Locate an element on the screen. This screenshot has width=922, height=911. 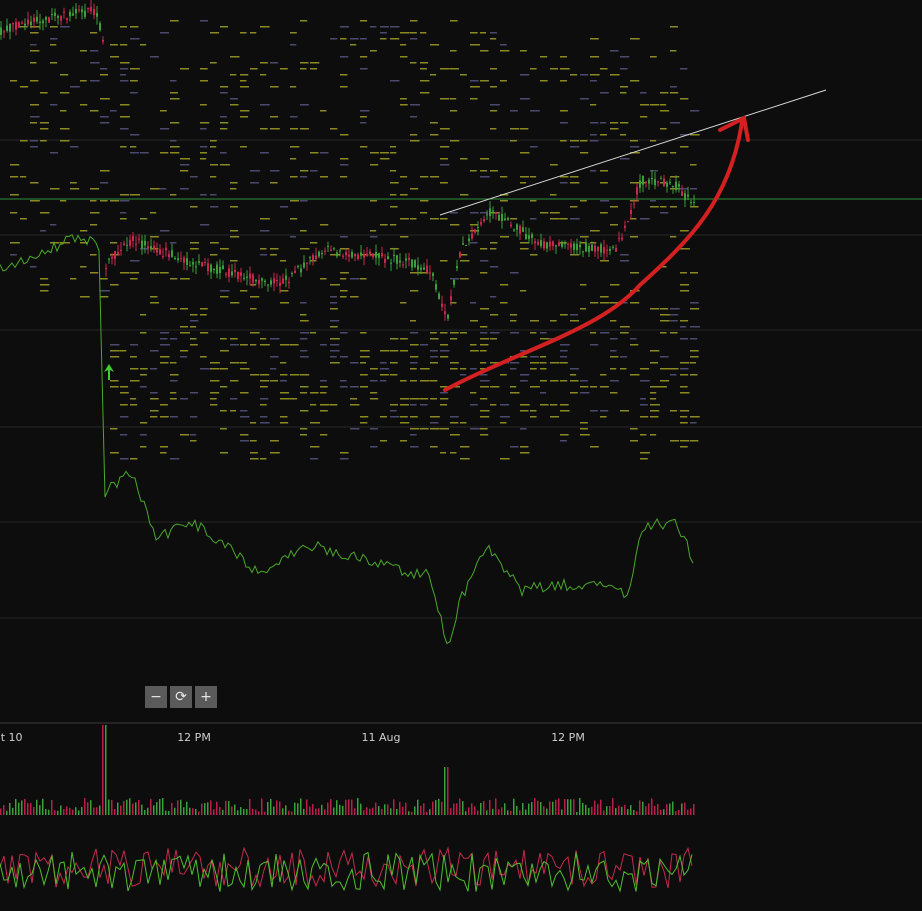
reset-button: ⟳ is located at coordinates (181, 697).